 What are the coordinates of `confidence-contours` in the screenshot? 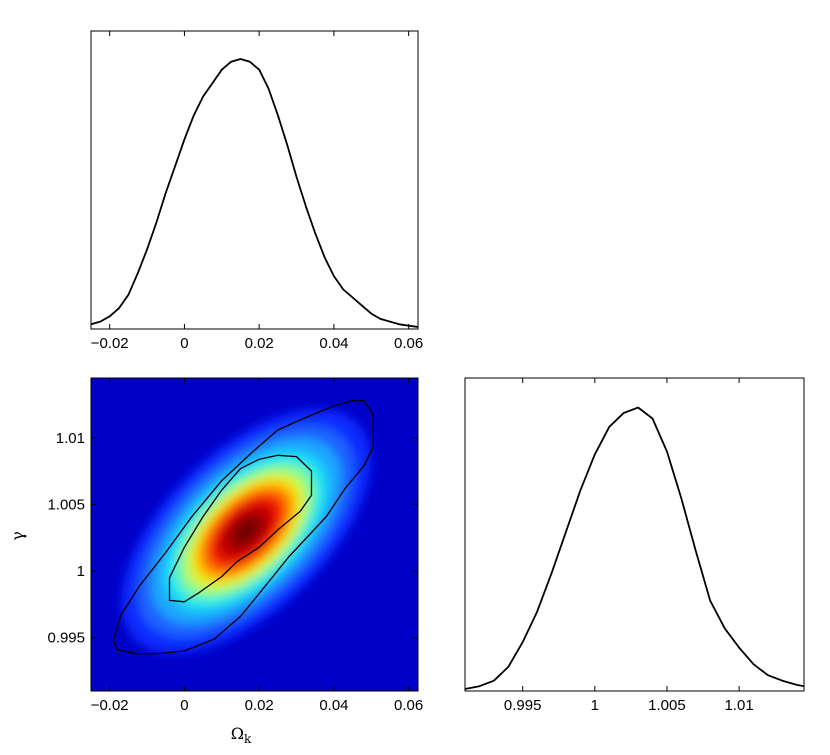 It's located at (243, 527).